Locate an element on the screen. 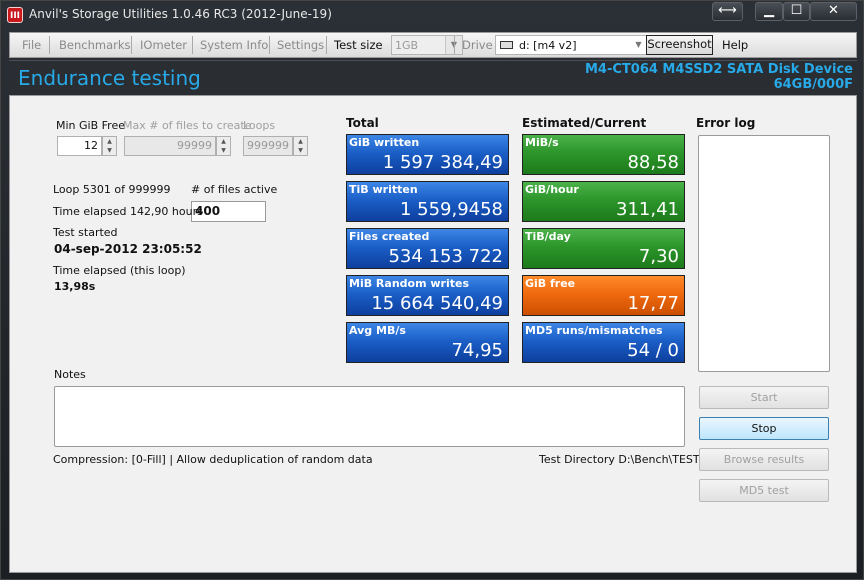 The width and height of the screenshot is (864, 580). tile-value: 1 559,9458 is located at coordinates (451, 209).